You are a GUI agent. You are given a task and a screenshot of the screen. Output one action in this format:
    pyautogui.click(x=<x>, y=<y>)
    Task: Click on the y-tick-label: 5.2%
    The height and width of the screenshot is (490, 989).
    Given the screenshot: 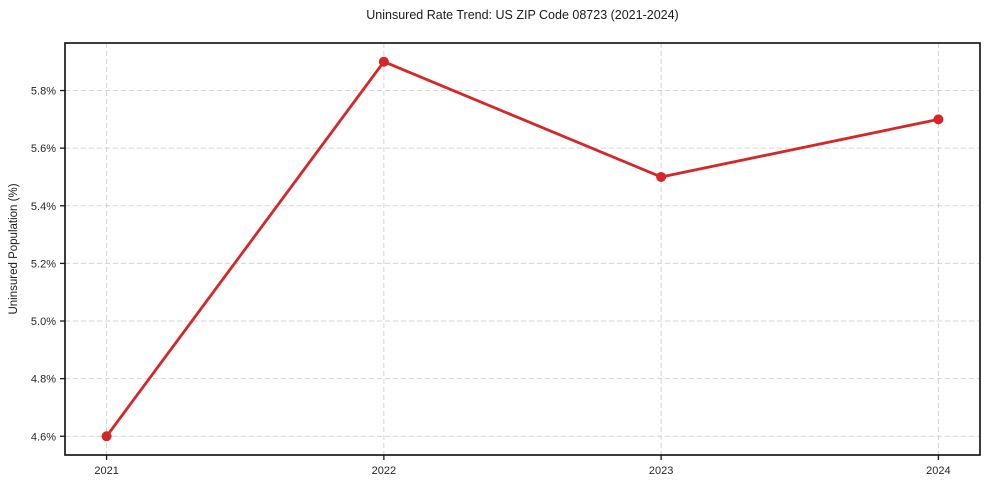 What is the action you would take?
    pyautogui.click(x=43, y=264)
    